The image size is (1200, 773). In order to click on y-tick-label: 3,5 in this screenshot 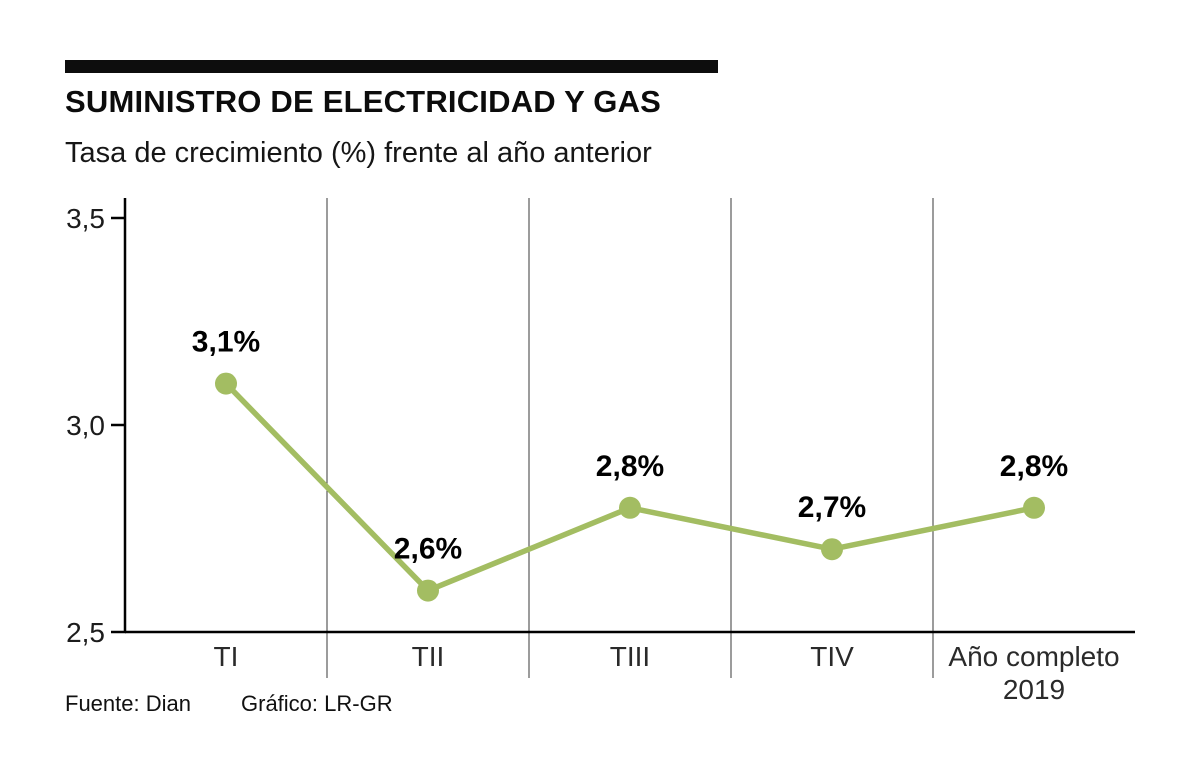, I will do `click(85, 218)`.